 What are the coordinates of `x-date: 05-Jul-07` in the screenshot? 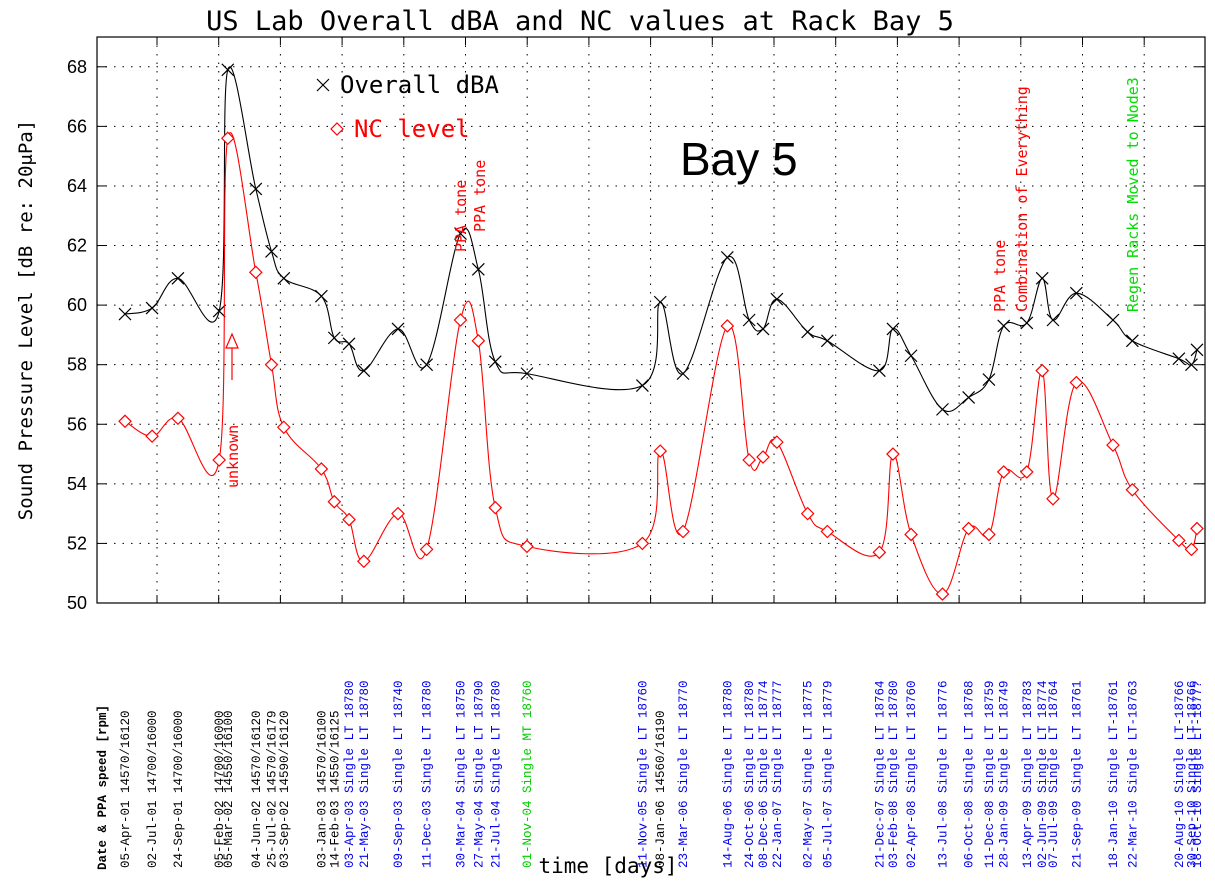 It's located at (828, 834).